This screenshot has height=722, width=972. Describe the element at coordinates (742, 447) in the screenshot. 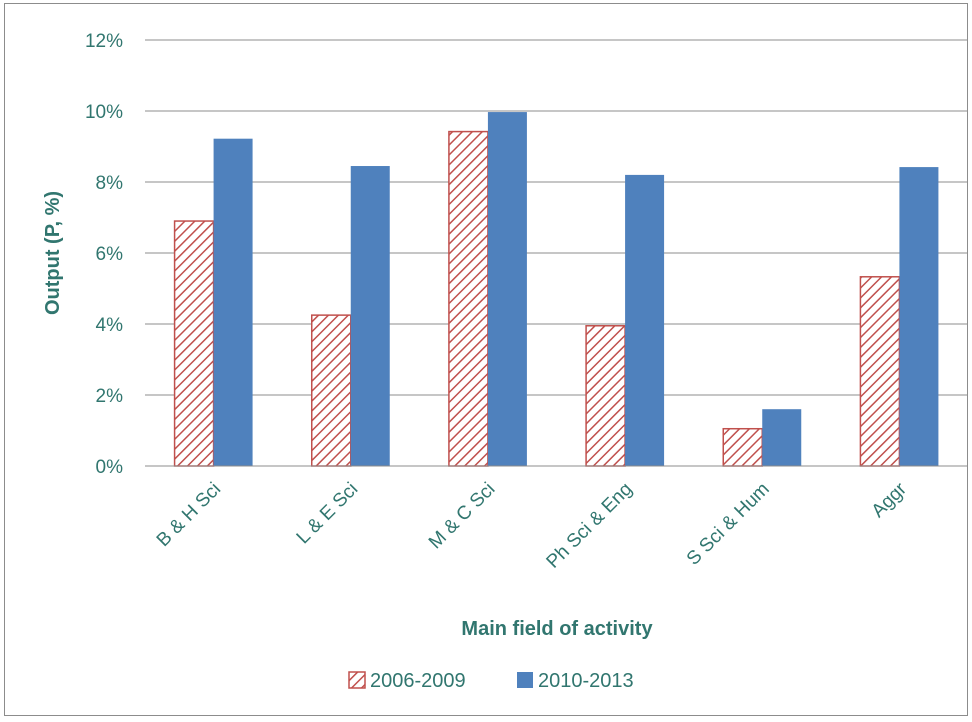

I see `bar-2006-2009-s-sci-hum` at that location.